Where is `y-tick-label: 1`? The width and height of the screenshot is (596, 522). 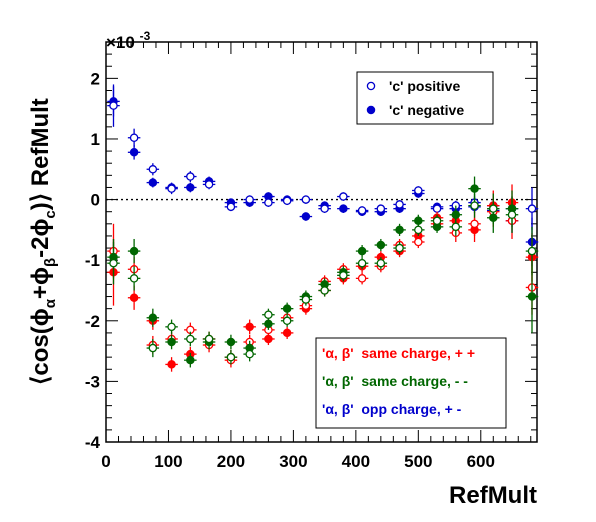 y-tick-label: 1 is located at coordinates (95, 139).